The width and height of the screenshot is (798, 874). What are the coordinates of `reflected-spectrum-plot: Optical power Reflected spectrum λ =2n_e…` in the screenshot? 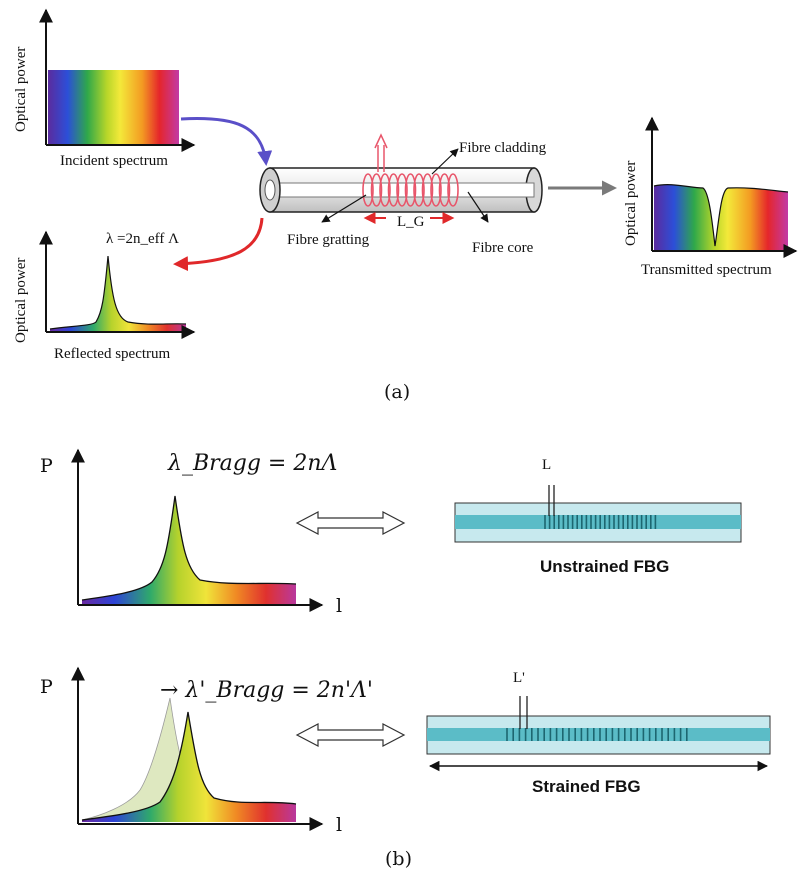 It's located at (104, 296).